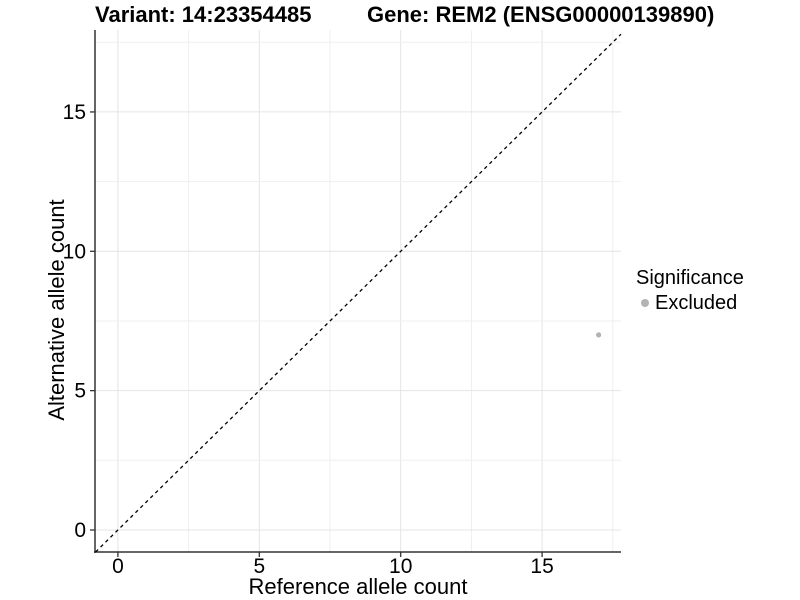 Image resolution: width=800 pixels, height=600 pixels. What do you see at coordinates (645, 303) in the screenshot?
I see `legend-point-icon` at bounding box center [645, 303].